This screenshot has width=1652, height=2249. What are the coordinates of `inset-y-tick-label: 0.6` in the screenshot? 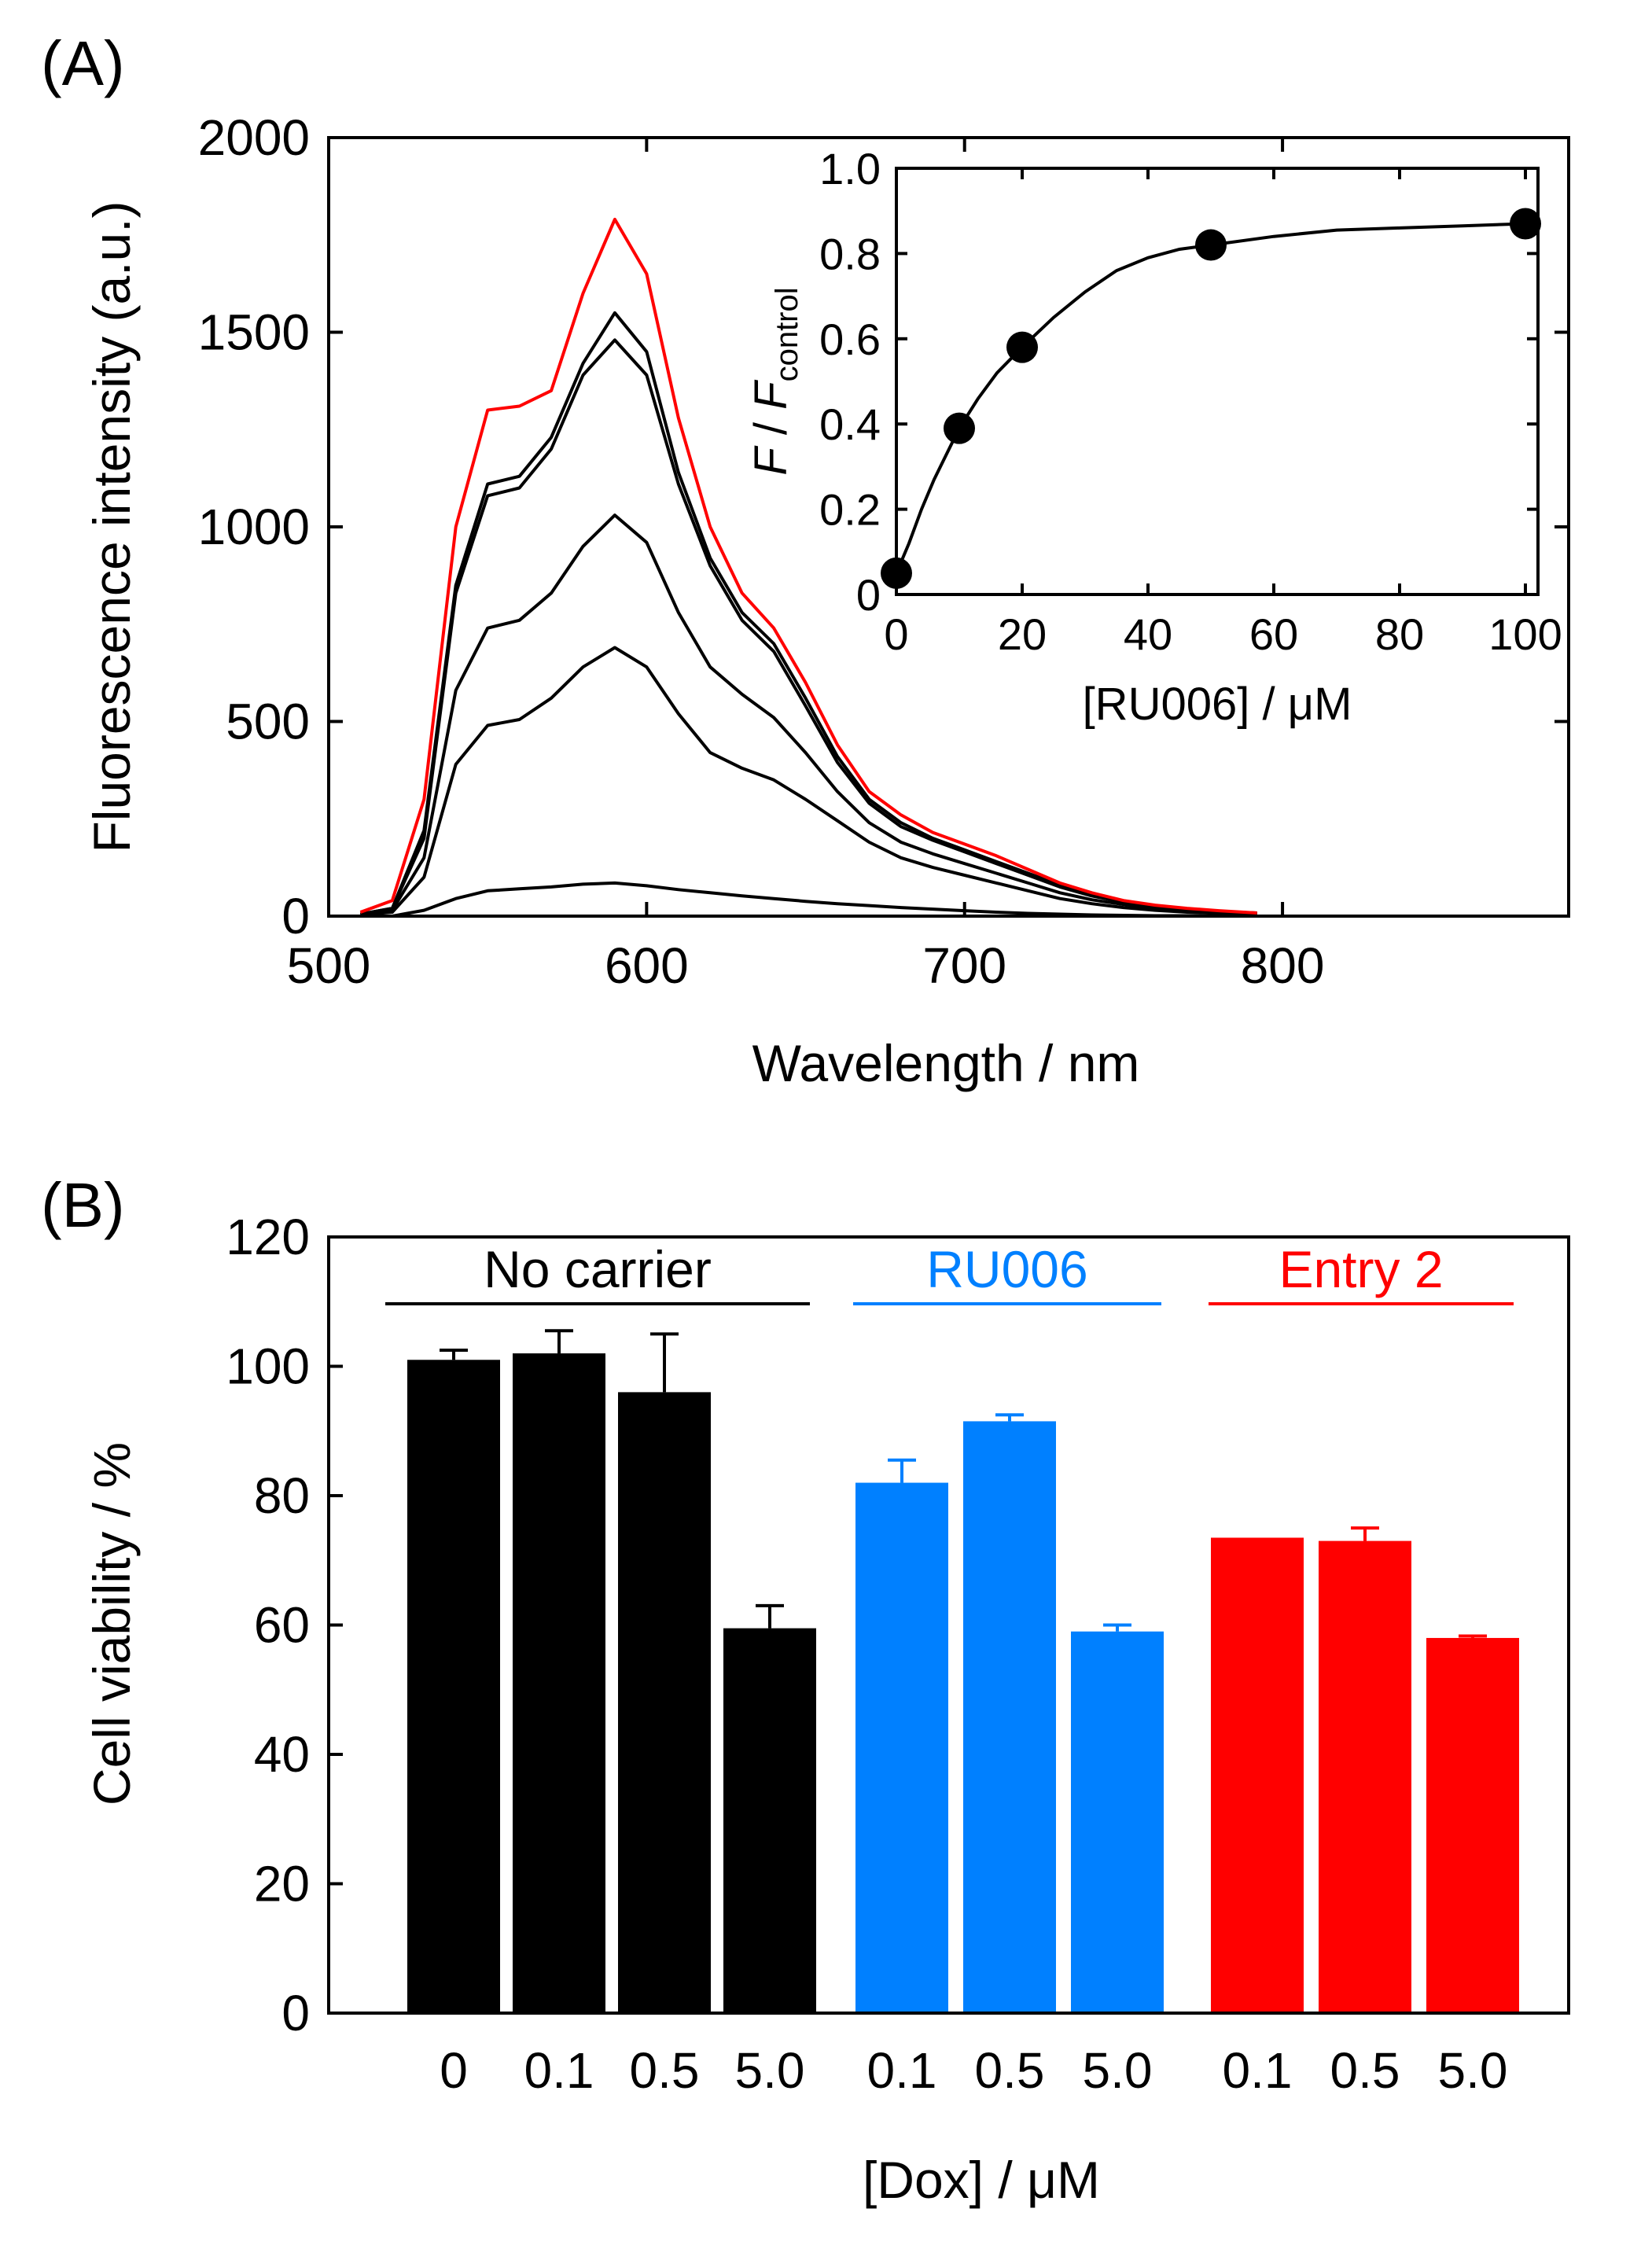 It's located at (850, 340).